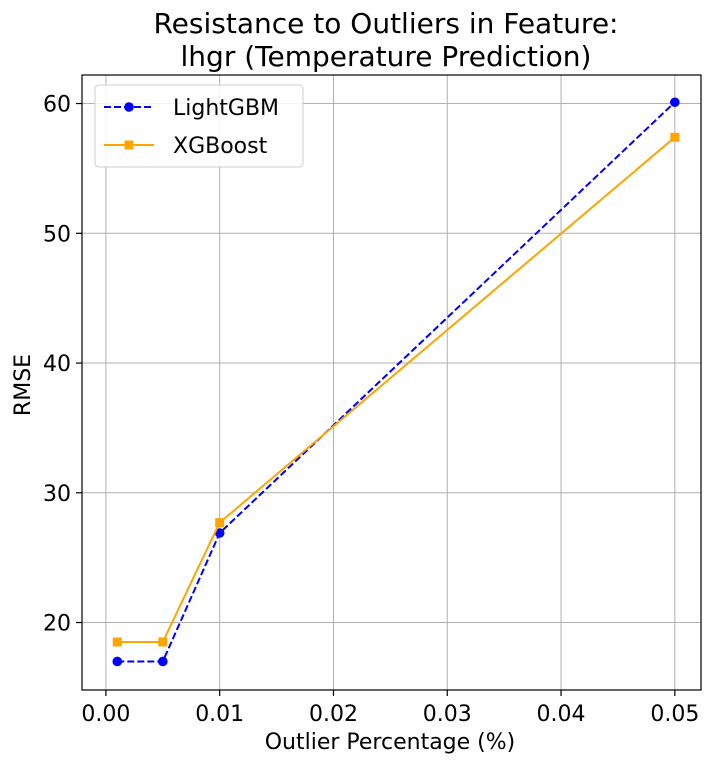 The height and width of the screenshot is (764, 711). I want to click on x-tick-label: 0.03, so click(447, 714).